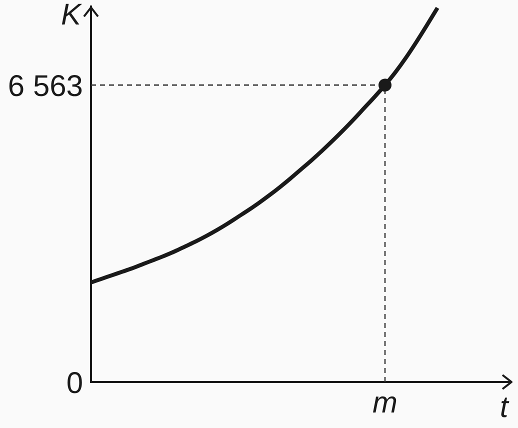 This screenshot has height=428, width=518. I want to click on x-tick-label: m, so click(385, 403).